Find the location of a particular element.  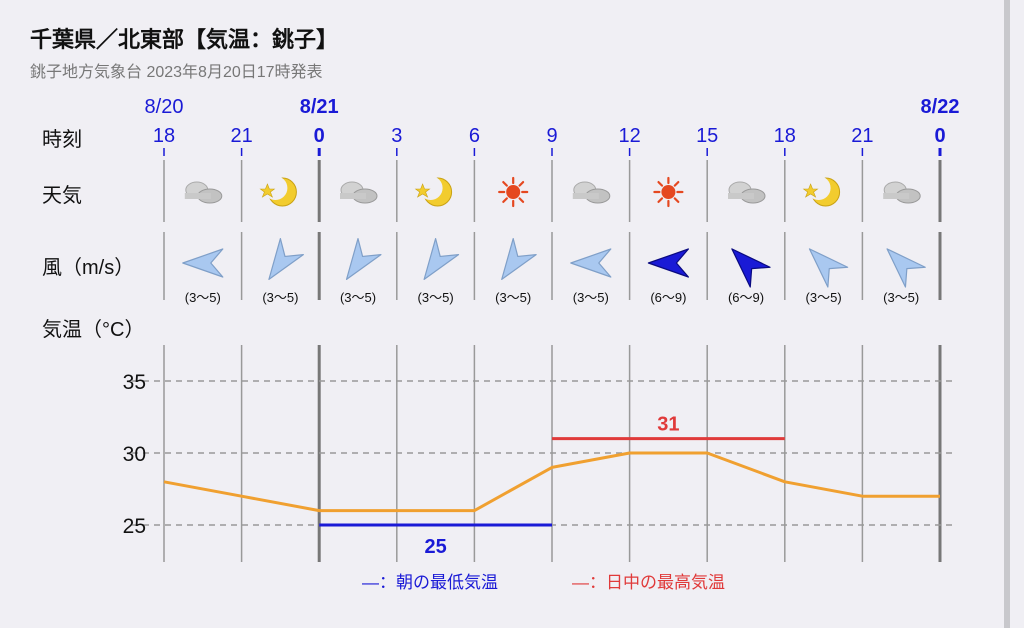

date-label: 8/21 is located at coordinates (319, 107).